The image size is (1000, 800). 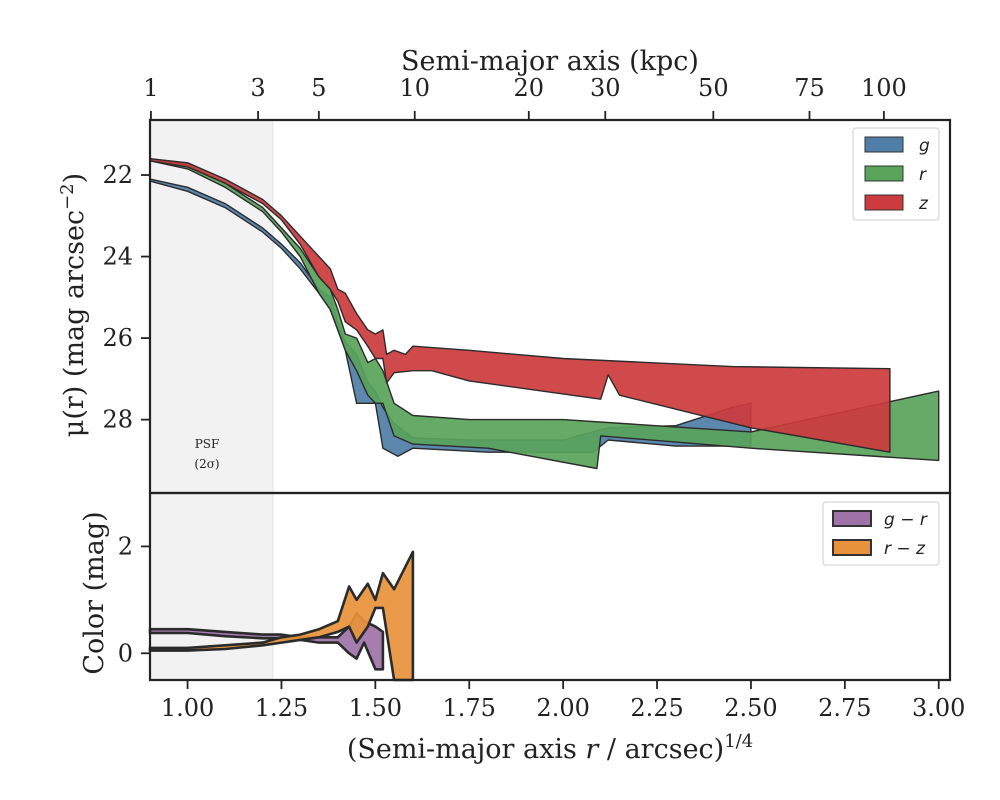 I want to click on x-tick-label: 2.00, so click(x=562, y=708).